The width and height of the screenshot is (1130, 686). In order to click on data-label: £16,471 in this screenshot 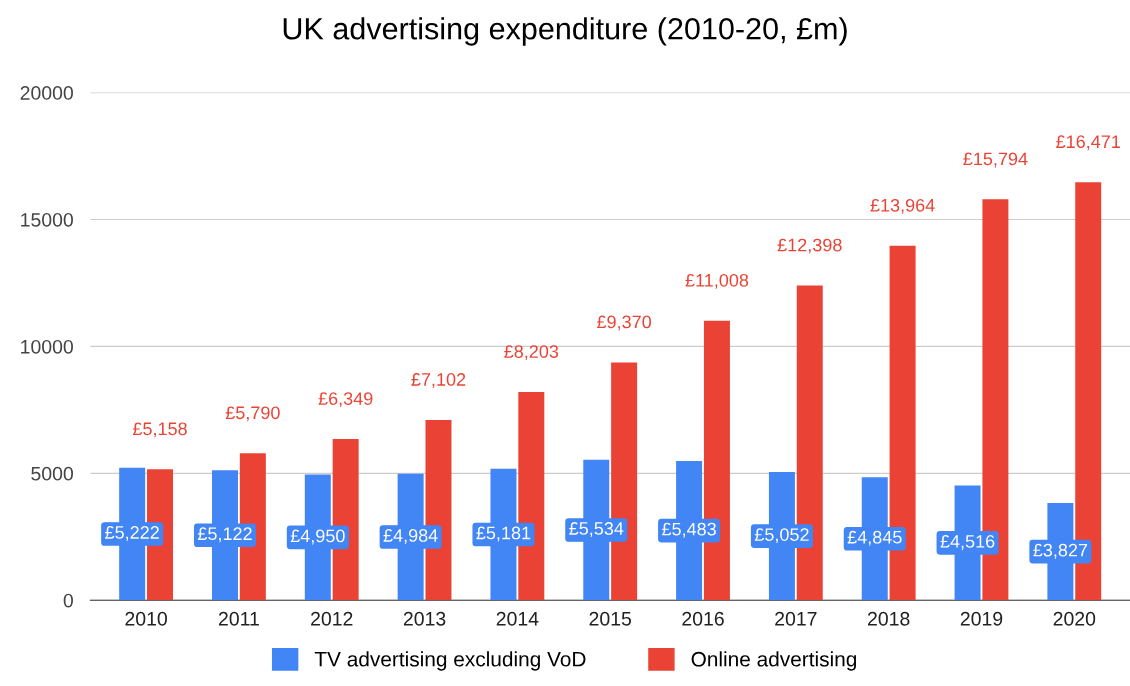, I will do `click(1088, 143)`.